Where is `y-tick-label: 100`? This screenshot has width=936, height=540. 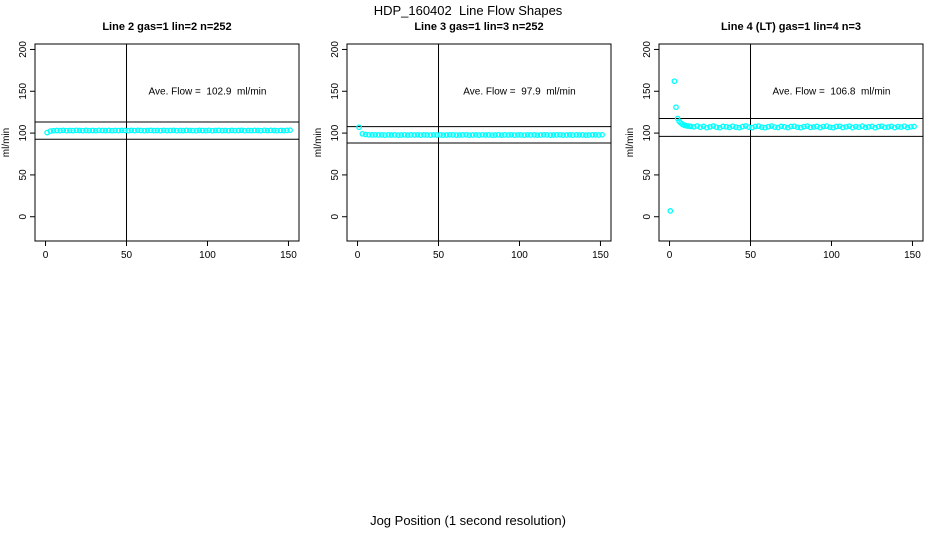
y-tick-label: 100 is located at coordinates (647, 132).